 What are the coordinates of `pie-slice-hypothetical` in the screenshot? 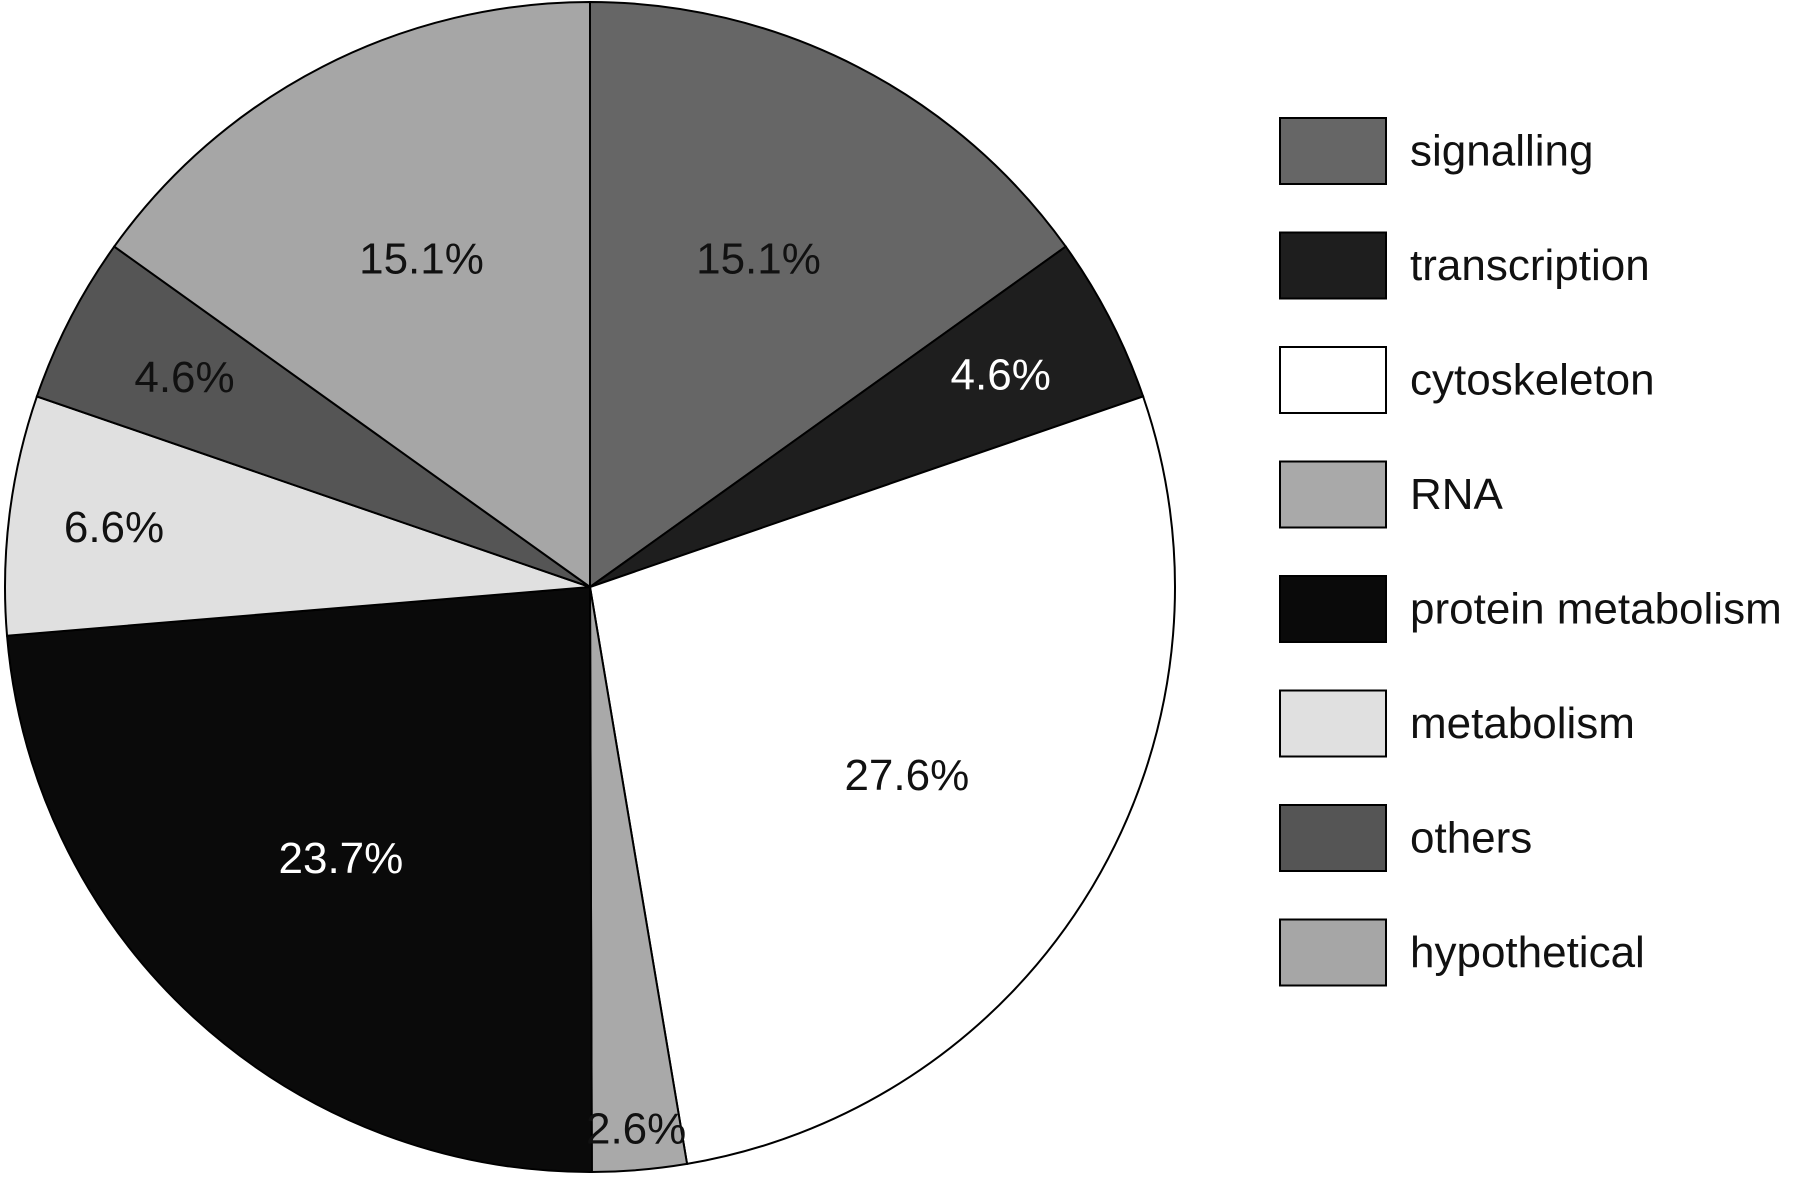 It's located at (351, 294).